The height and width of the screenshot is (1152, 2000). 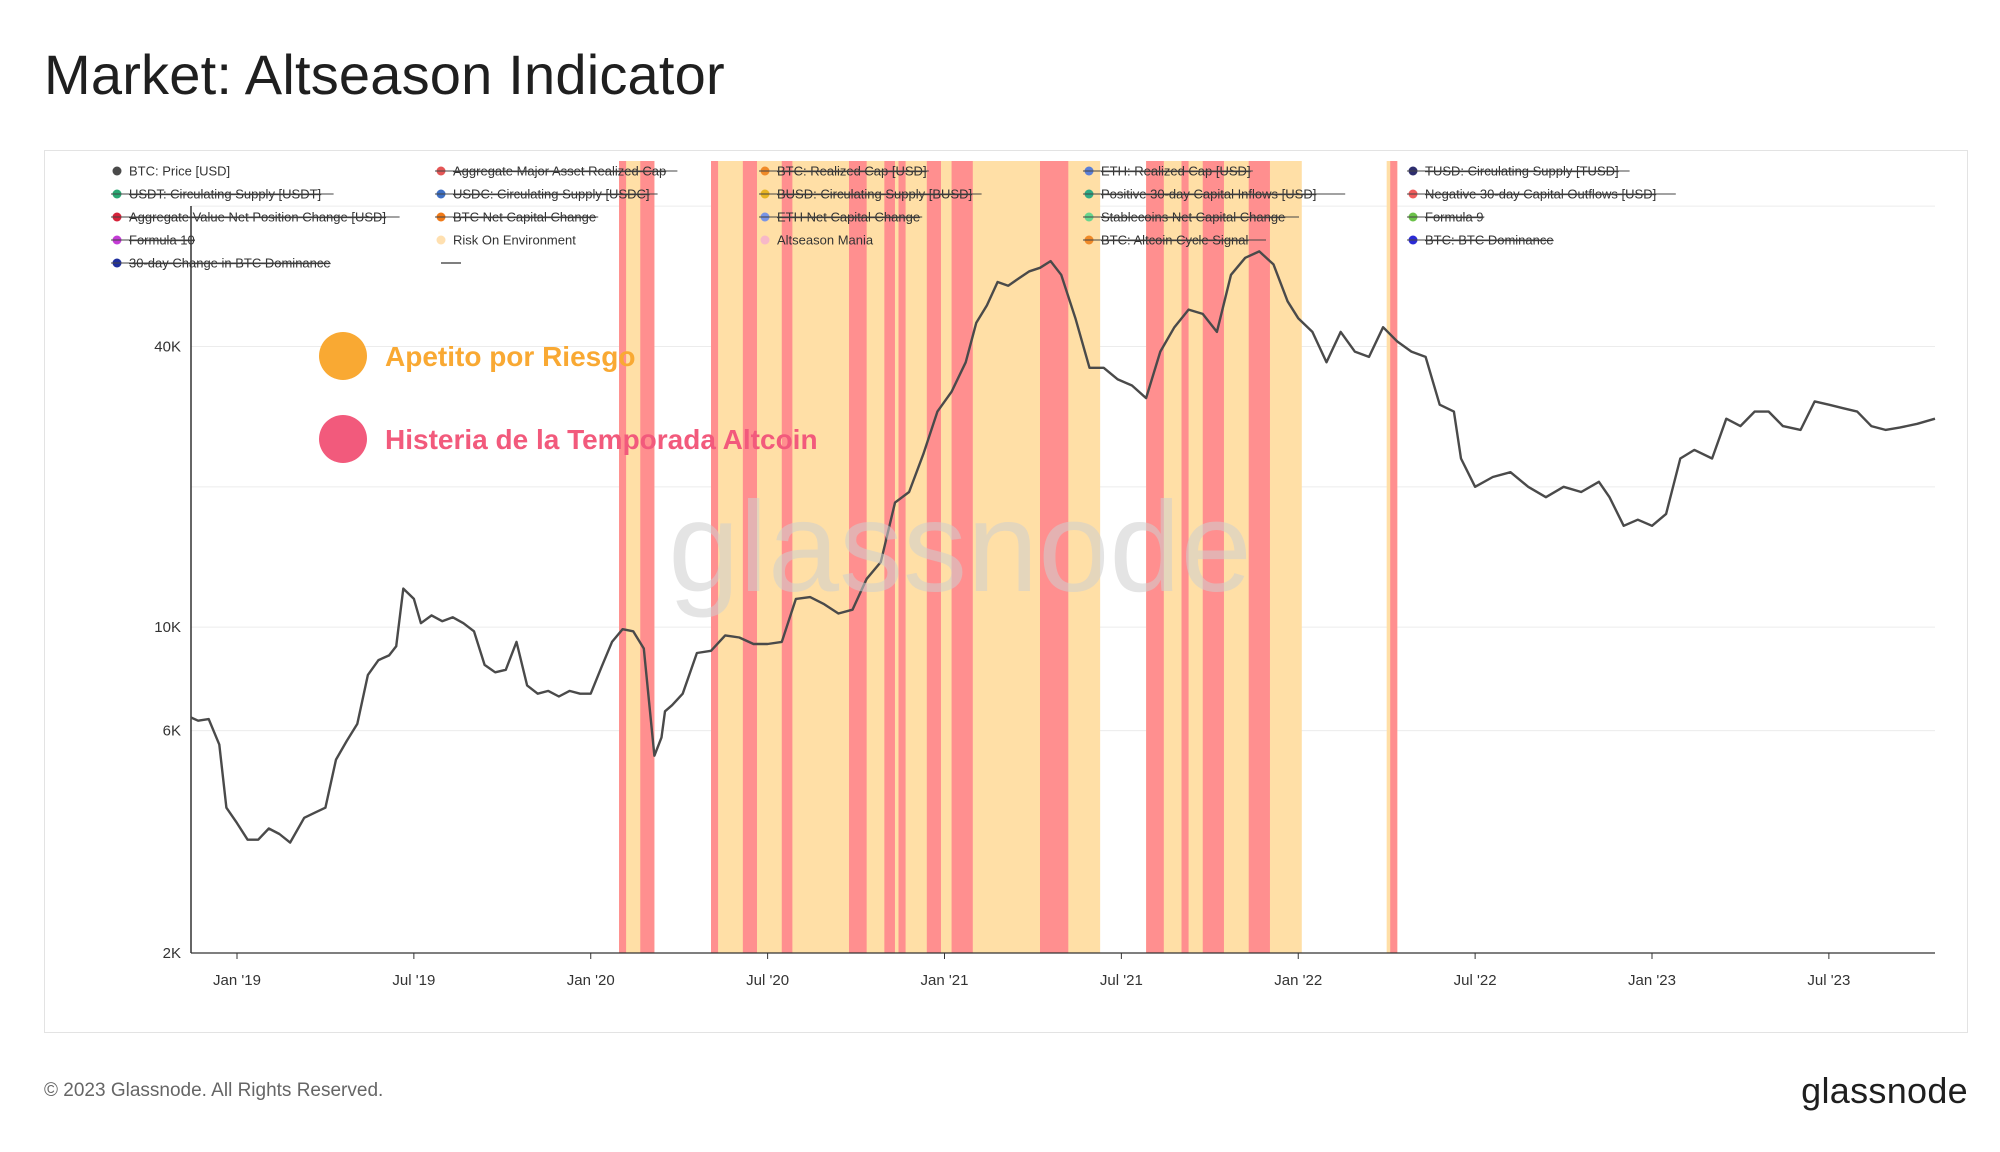 What do you see at coordinates (1121, 980) in the screenshot?
I see `x-tick-label: Jul '21` at bounding box center [1121, 980].